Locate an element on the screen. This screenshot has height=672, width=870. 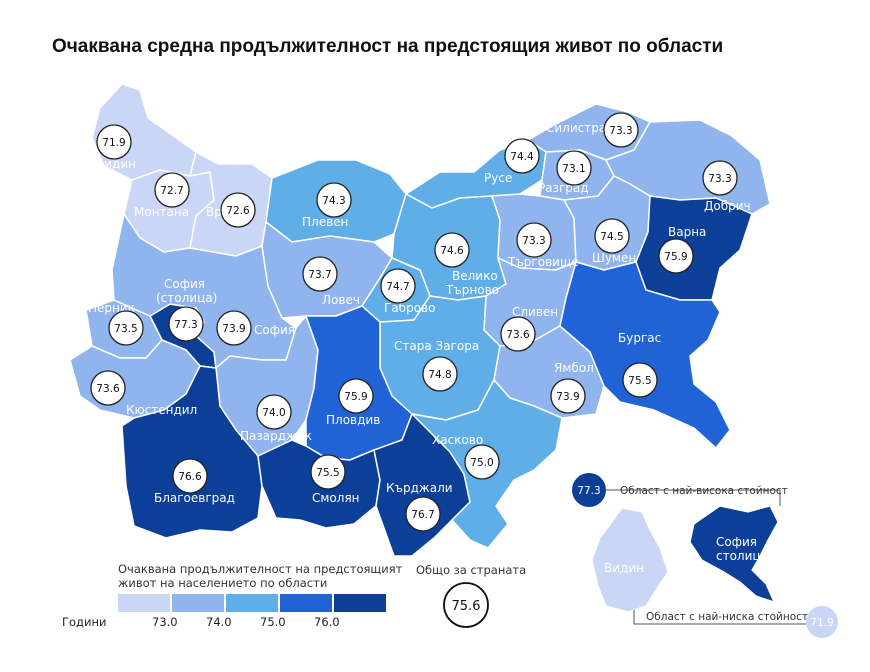
label-pleven: Плевен is located at coordinates (325, 222).